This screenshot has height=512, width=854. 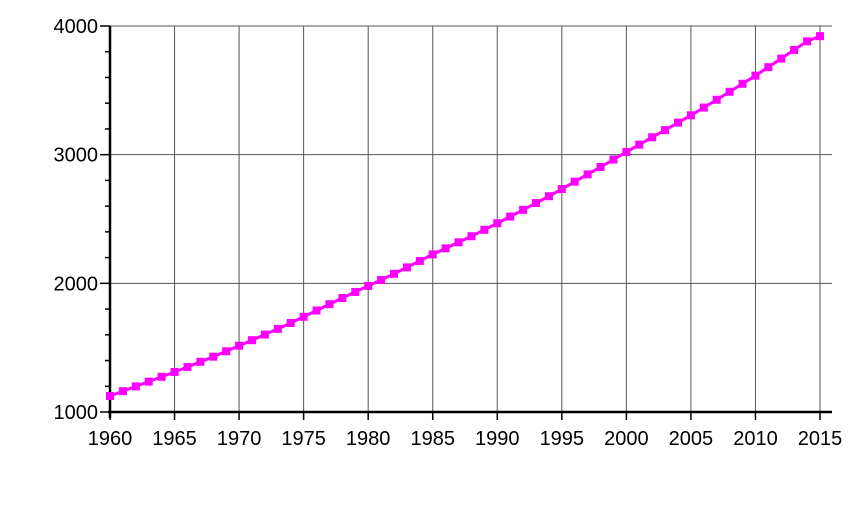 What do you see at coordinates (820, 439) in the screenshot?
I see `x-tick-label: 2015` at bounding box center [820, 439].